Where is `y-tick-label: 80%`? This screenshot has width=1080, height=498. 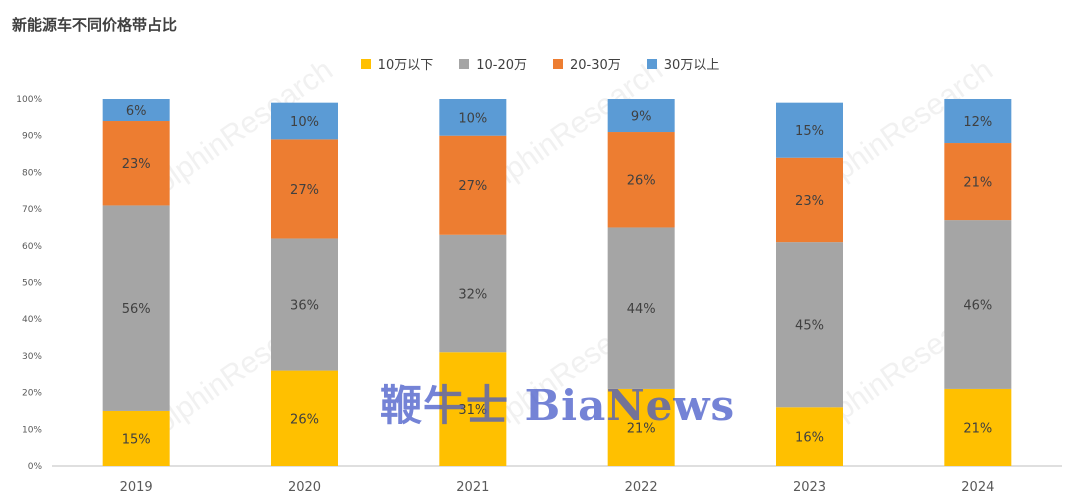
y-tick-label: 80% is located at coordinates (32, 173).